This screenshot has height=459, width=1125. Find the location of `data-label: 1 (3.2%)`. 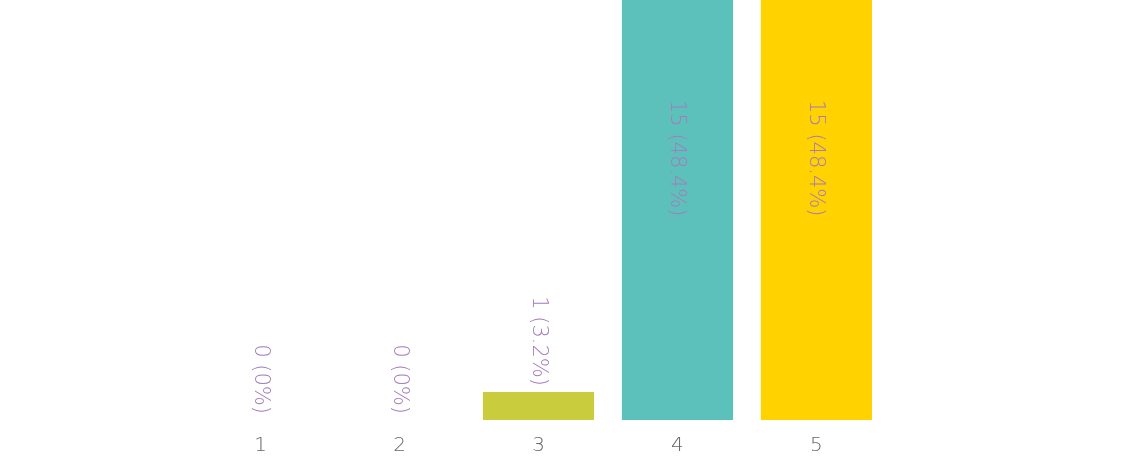

data-label: 1 (3.2%) is located at coordinates (539, 341).